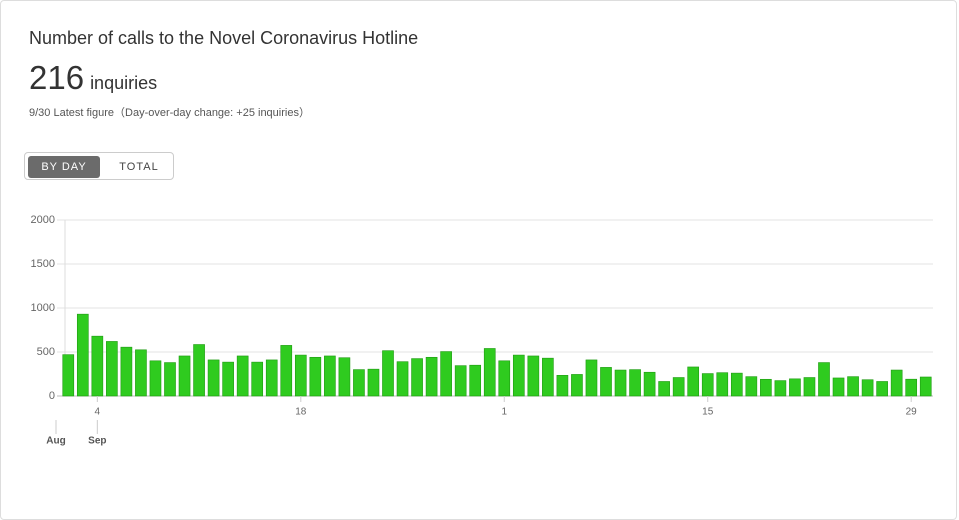 This screenshot has height=520, width=959. I want to click on toggle: BY DAY TOTAL, so click(99, 166).